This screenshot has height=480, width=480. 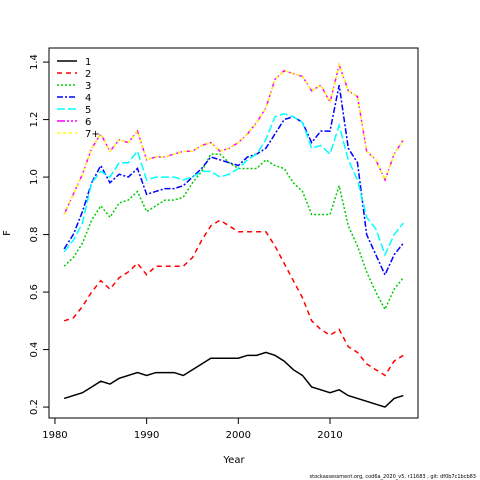 What do you see at coordinates (233, 379) in the screenshot?
I see `series-line` at bounding box center [233, 379].